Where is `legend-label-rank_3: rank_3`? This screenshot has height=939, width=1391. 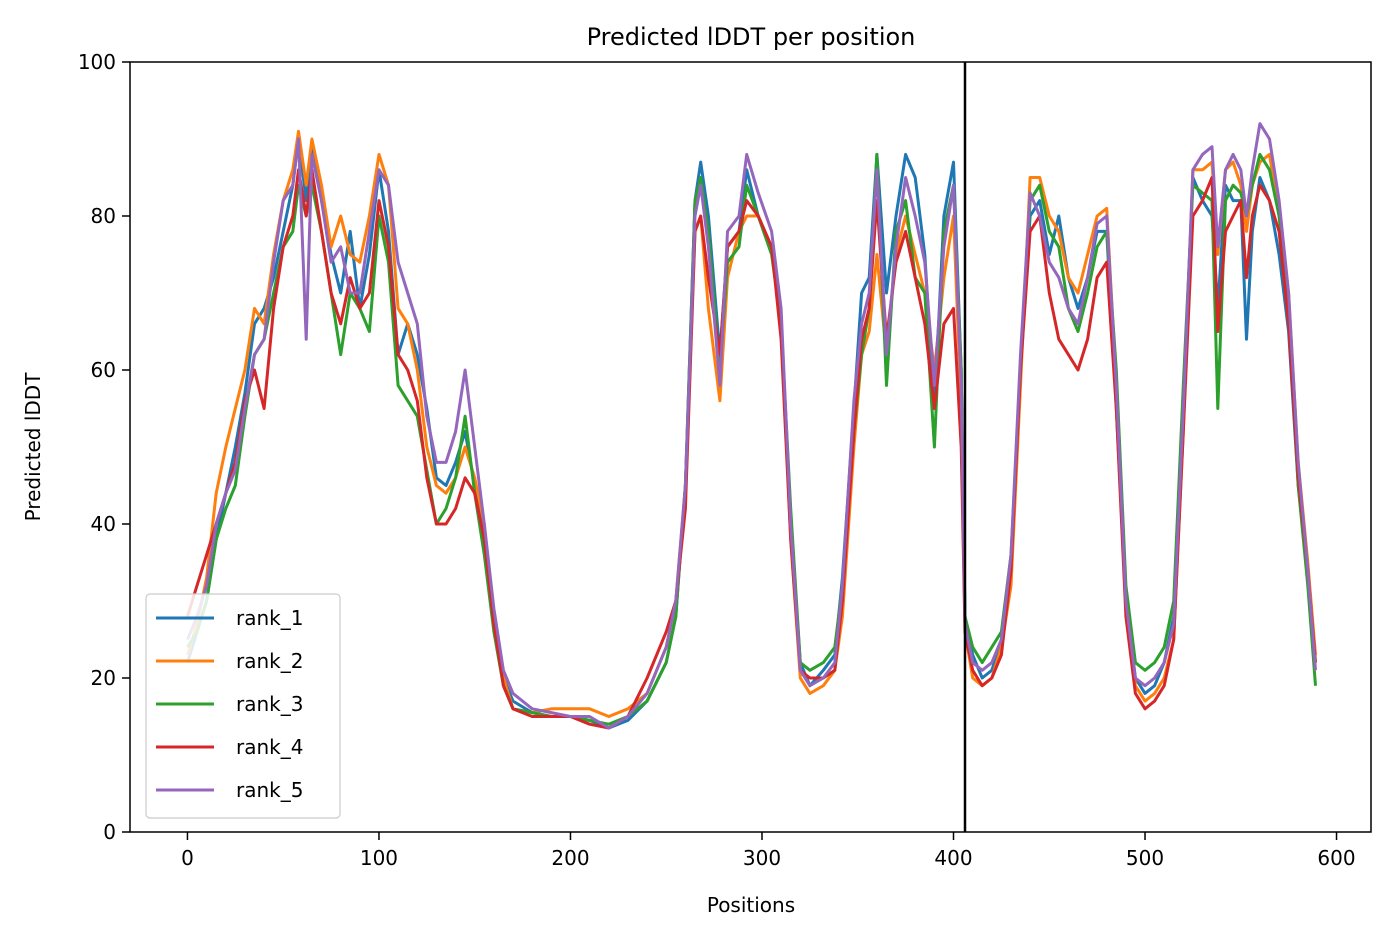 legend-label-rank_3: rank_3 is located at coordinates (269, 704).